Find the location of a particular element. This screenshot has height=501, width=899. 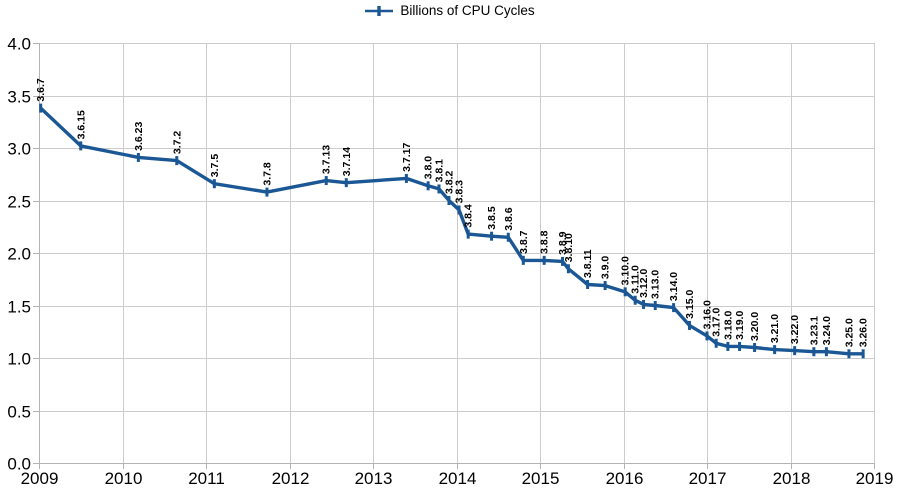

data-point-label: 3.19.0 is located at coordinates (740, 325).